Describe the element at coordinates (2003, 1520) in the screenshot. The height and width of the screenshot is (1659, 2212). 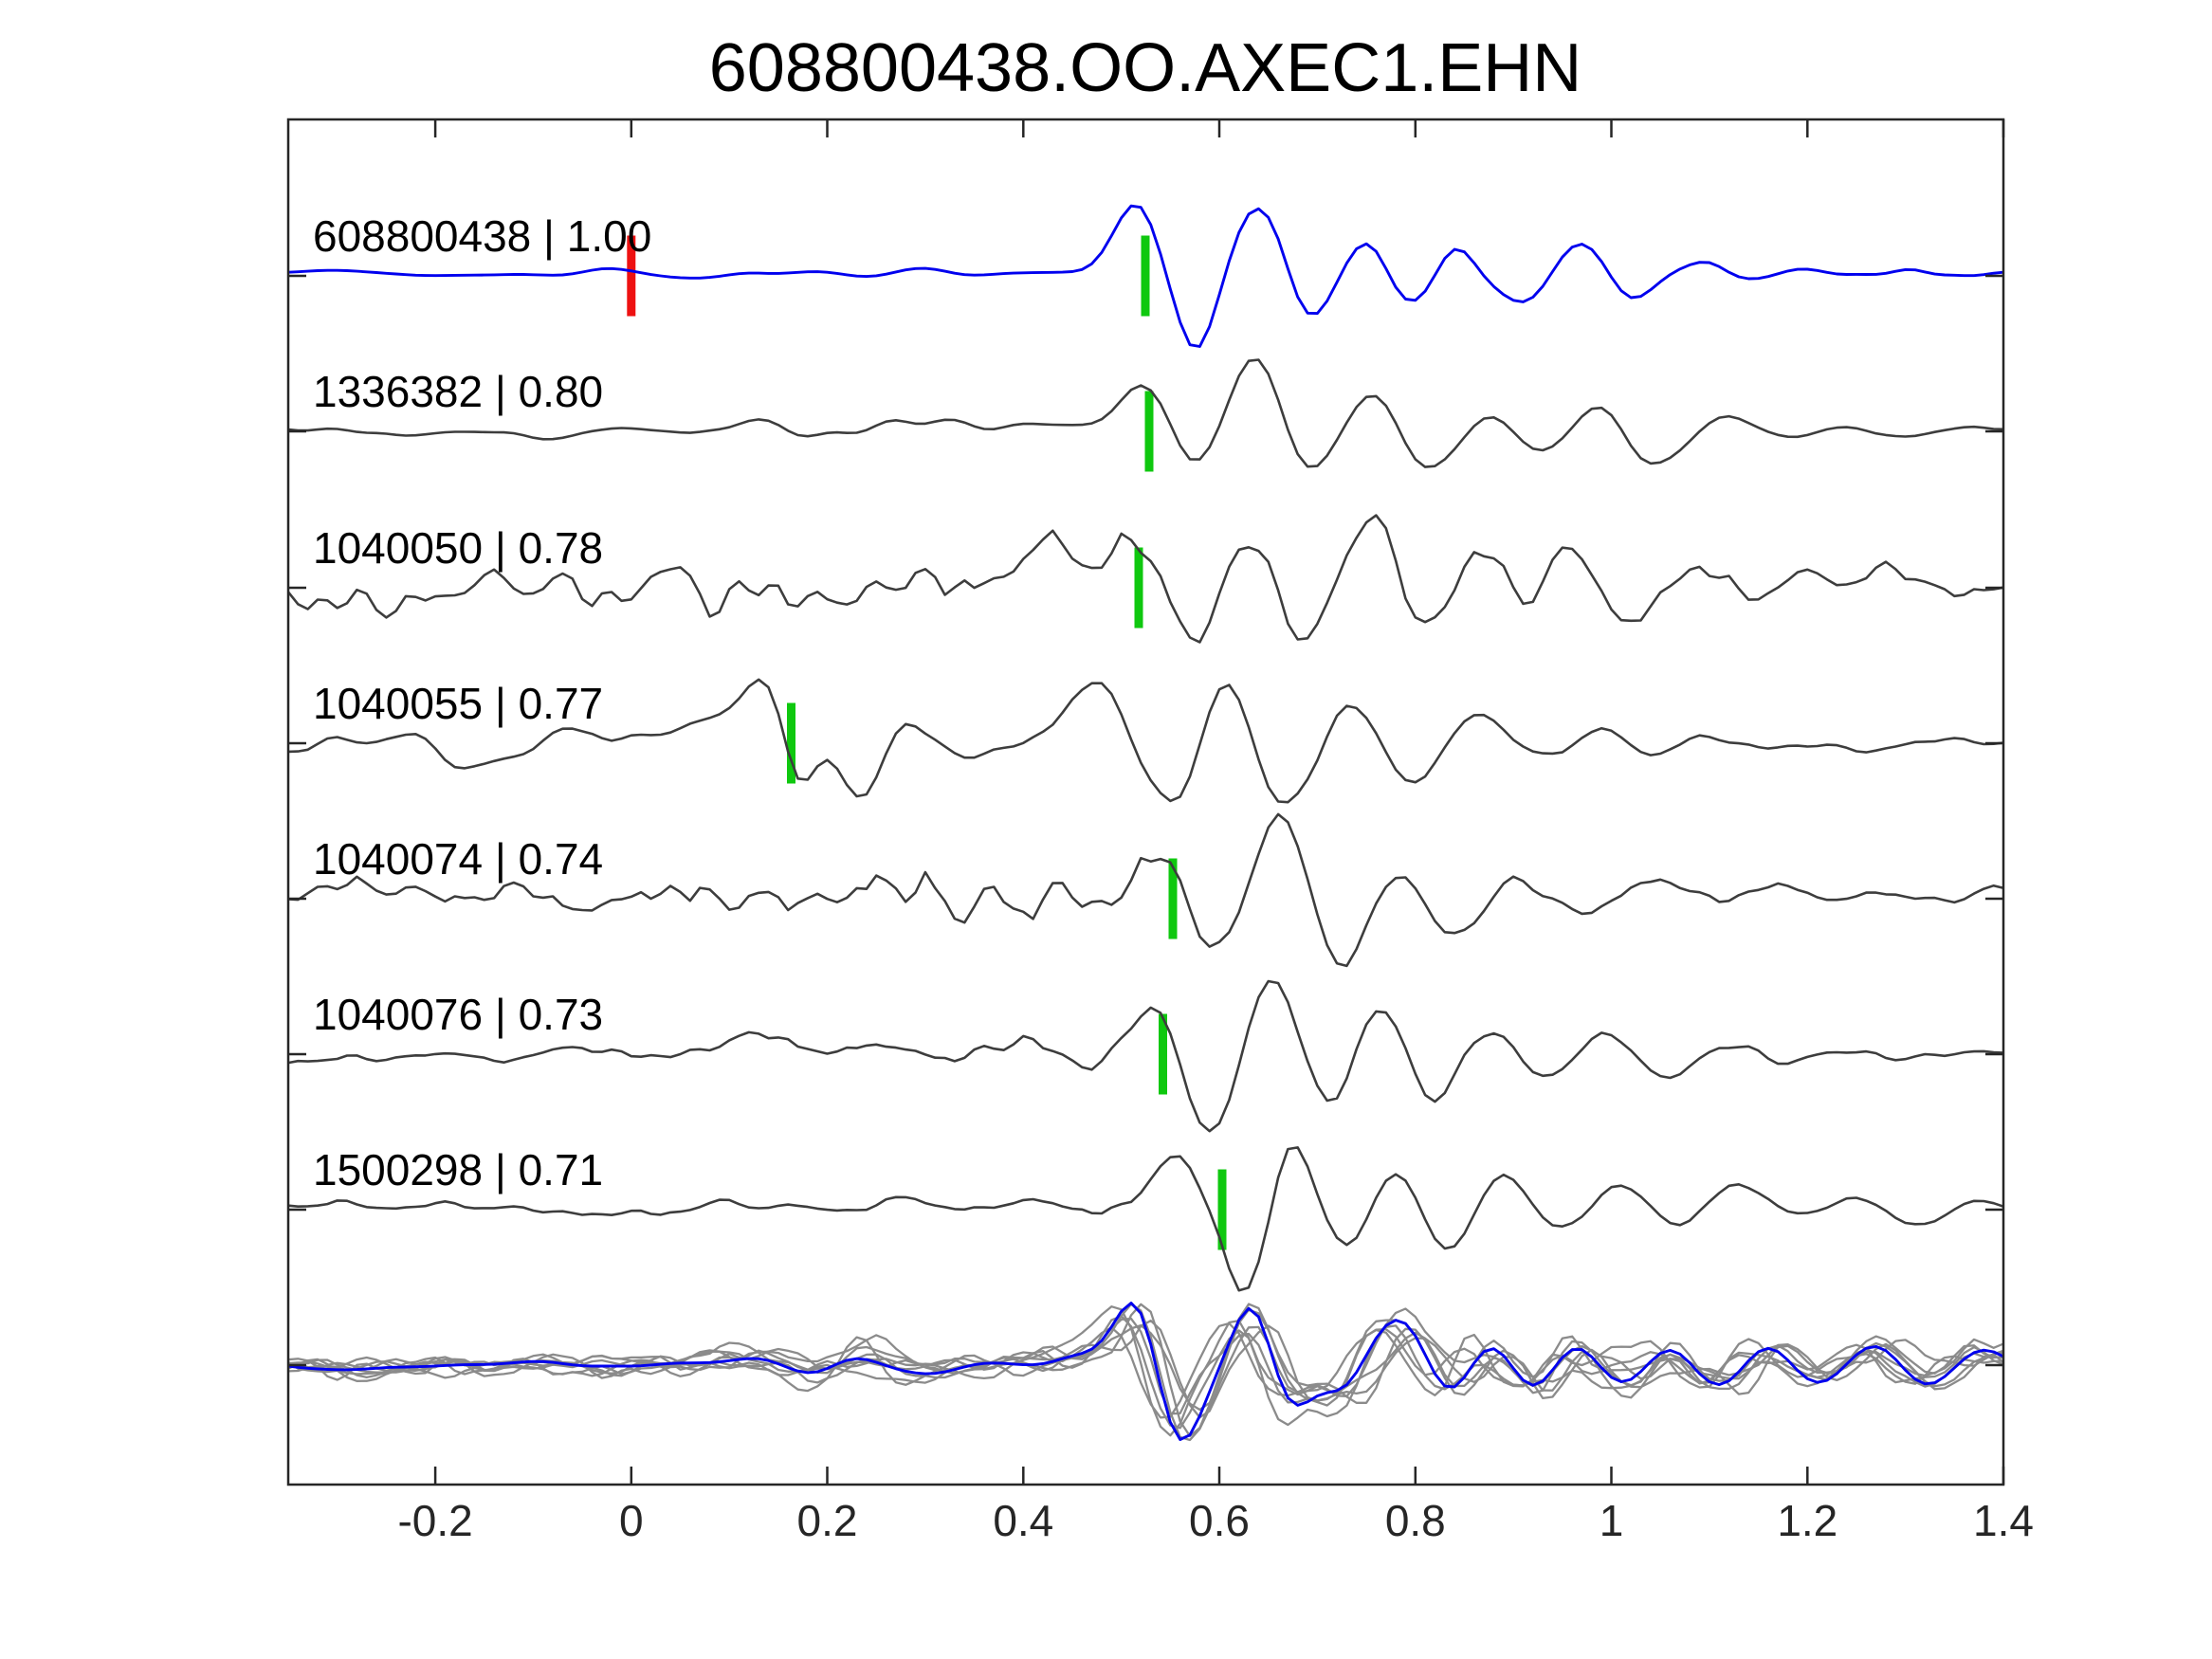
I see `svg-text: 1.4` at that location.